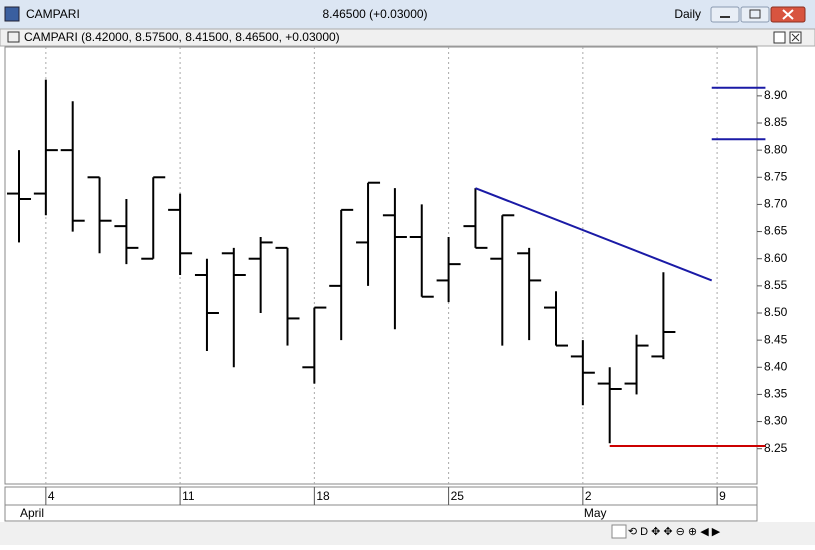  What do you see at coordinates (776, 231) in the screenshot?
I see `y-tick-label: 8.65` at bounding box center [776, 231].